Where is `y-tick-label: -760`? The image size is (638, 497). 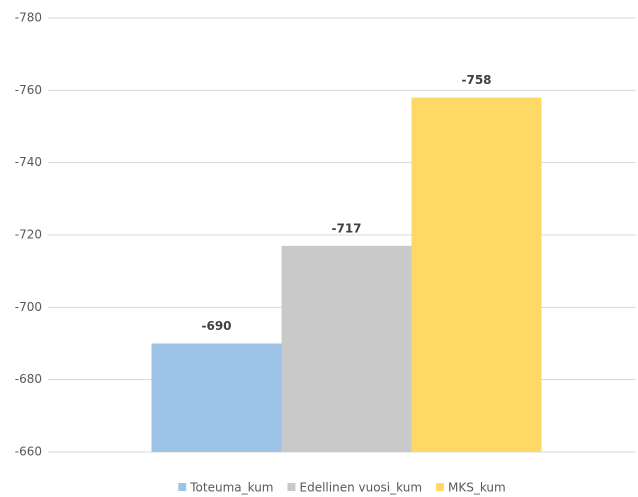 y-tick-label: -760 is located at coordinates (28, 90).